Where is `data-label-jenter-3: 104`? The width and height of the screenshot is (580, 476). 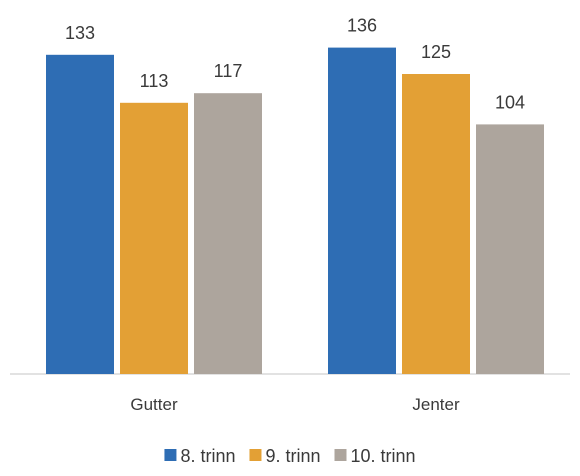
data-label-jenter-3: 104 is located at coordinates (510, 102).